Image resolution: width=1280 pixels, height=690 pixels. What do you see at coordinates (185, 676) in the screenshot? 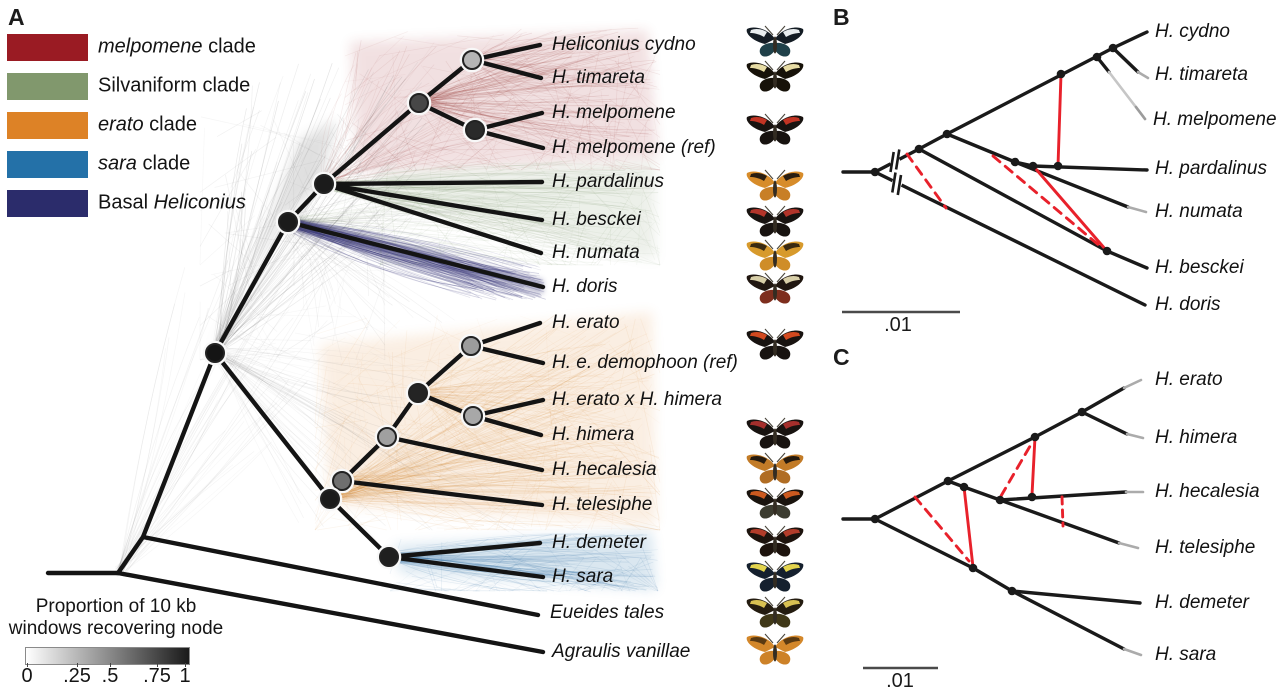
I see `colorbar-tick-label: 1` at bounding box center [185, 676].